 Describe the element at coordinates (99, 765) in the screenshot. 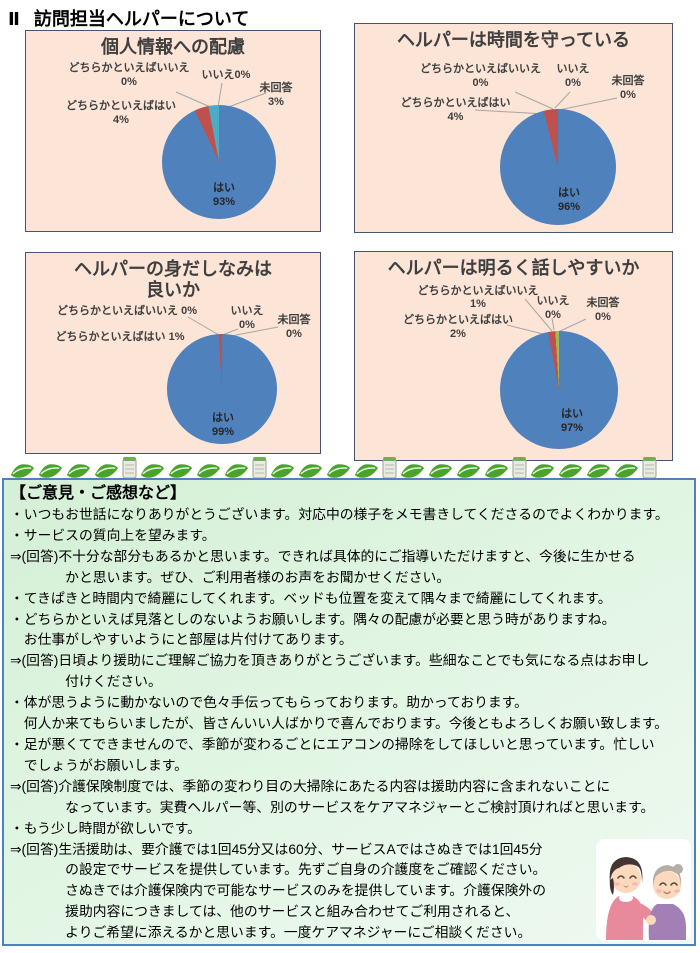

I see `comment-line: でしょうがお願いします。` at that location.